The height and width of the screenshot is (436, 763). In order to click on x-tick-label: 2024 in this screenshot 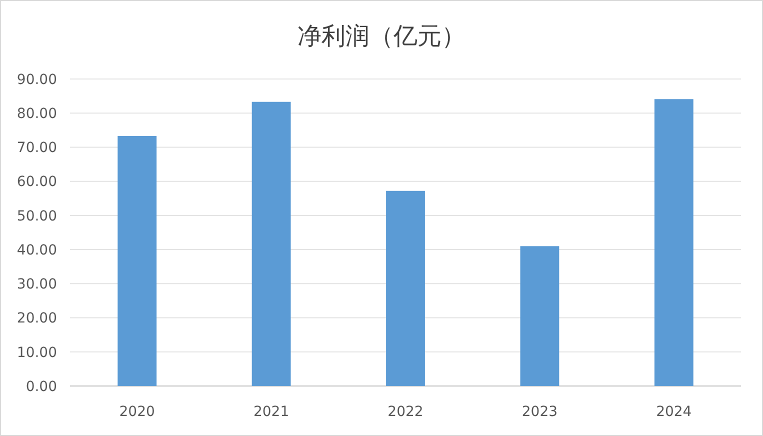, I will do `click(674, 412)`.